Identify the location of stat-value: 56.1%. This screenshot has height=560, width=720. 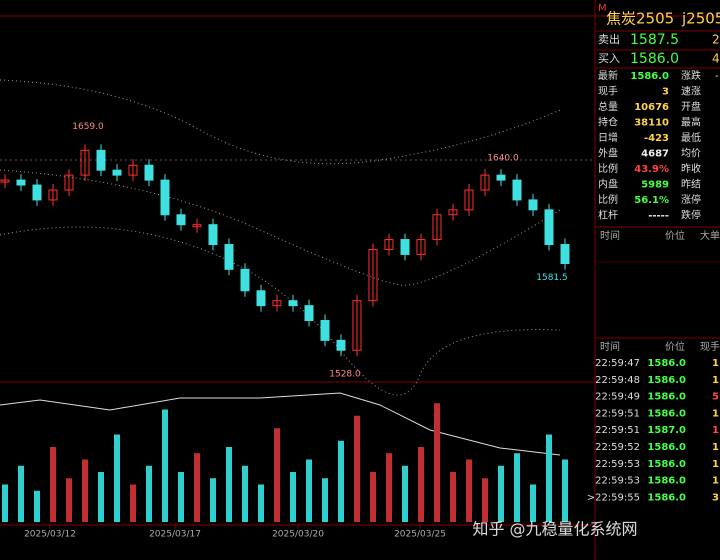
(651, 200).